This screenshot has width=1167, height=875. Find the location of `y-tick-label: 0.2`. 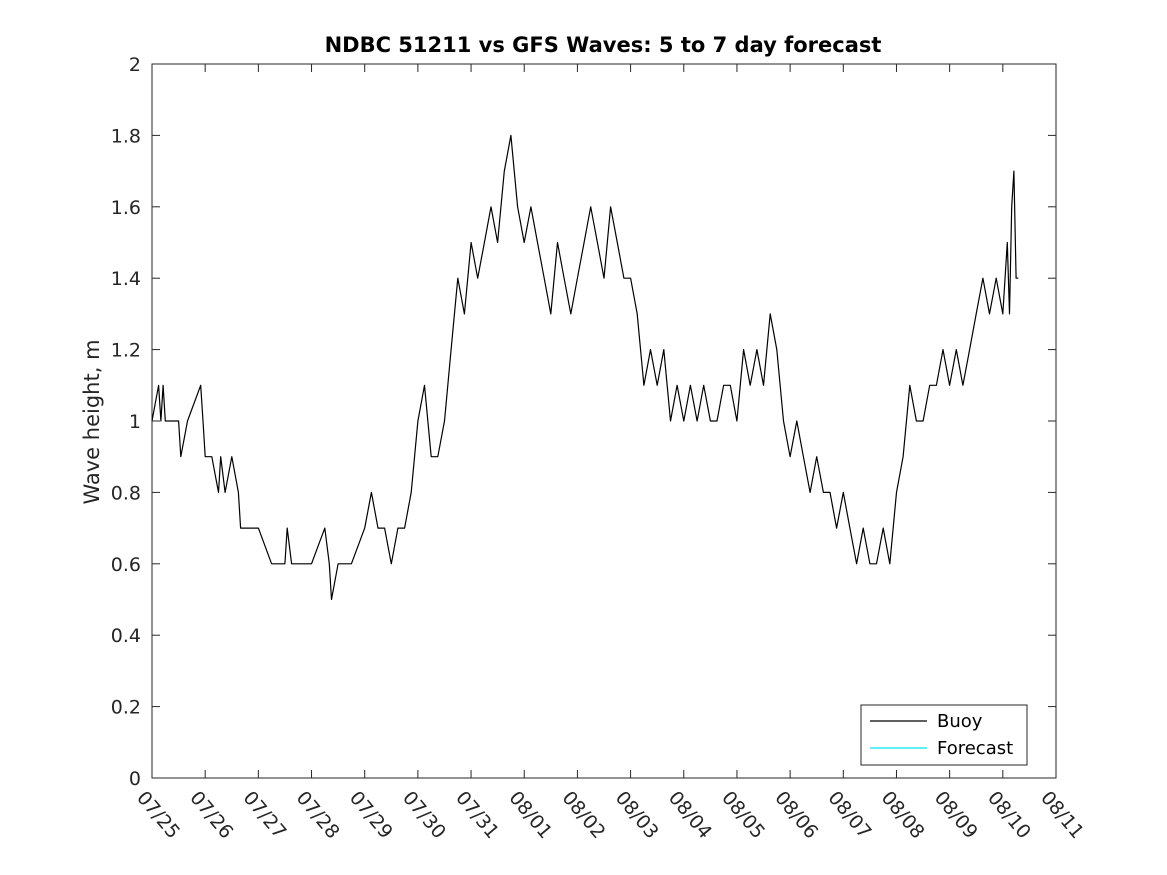

y-tick-label: 0.2 is located at coordinates (126, 708).